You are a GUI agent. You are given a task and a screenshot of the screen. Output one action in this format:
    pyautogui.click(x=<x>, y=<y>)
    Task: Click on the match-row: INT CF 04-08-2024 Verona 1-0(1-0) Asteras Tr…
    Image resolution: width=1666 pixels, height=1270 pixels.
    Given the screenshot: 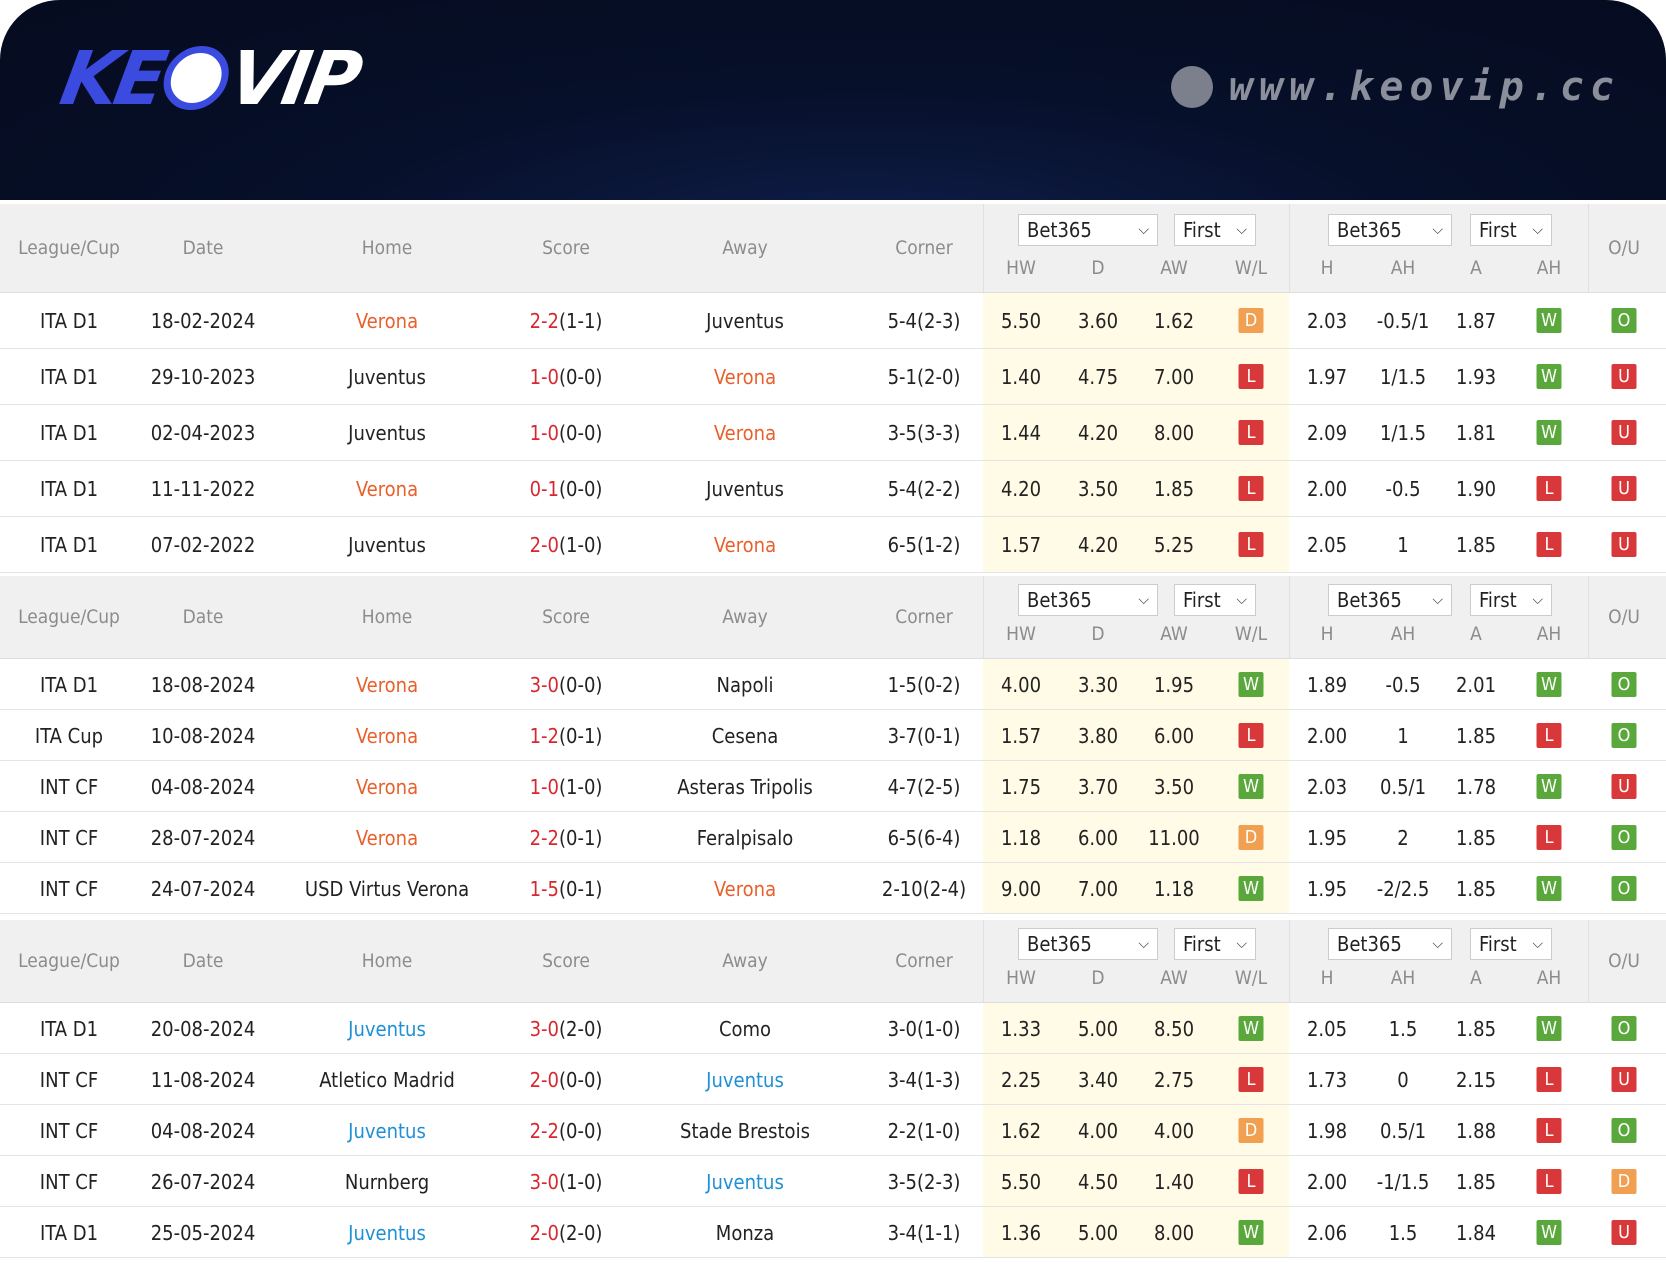 What is the action you would take?
    pyautogui.click(x=833, y=786)
    